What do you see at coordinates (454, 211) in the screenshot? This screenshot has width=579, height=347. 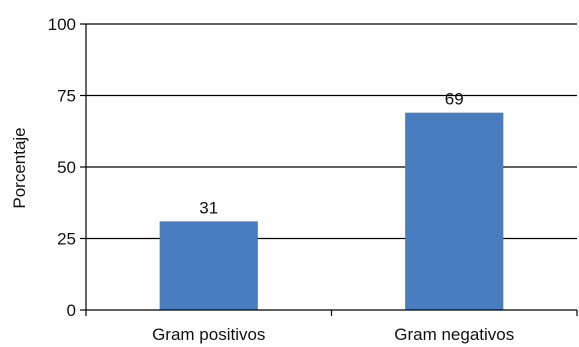 I see `bar-gram-negativos` at bounding box center [454, 211].